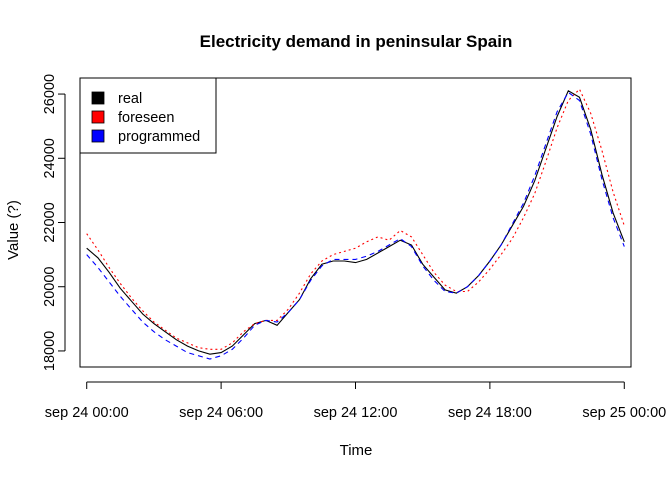 The image size is (672, 480). Describe the element at coordinates (50, 287) in the screenshot. I see `y-tick-label: 20000` at that location.